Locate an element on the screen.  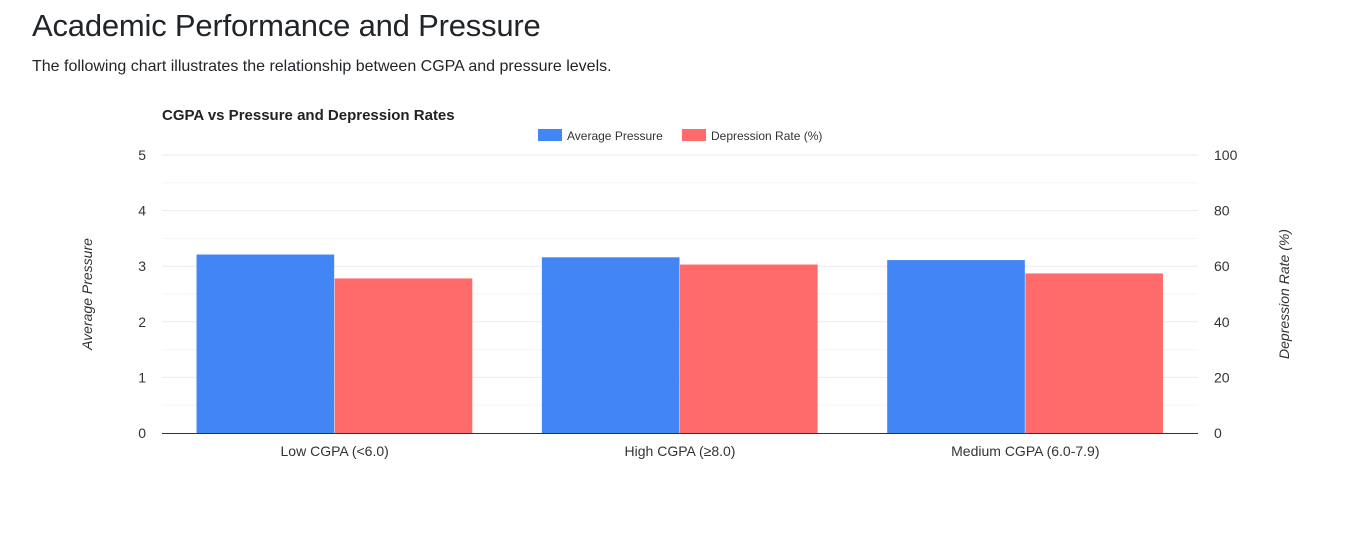
right-tick-label: 40 is located at coordinates (1222, 322).